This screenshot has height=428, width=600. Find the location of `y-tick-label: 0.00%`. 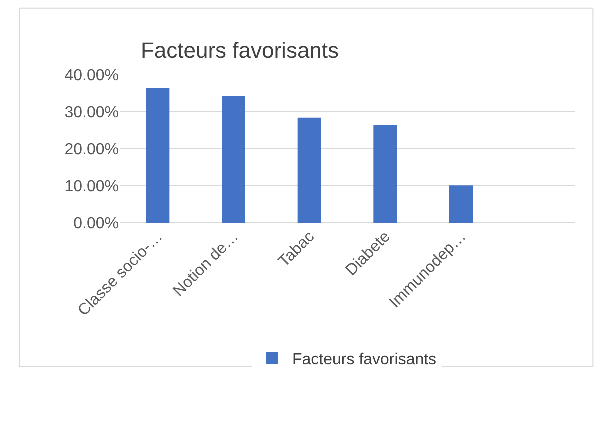

y-tick-label: 0.00% is located at coordinates (96, 224).